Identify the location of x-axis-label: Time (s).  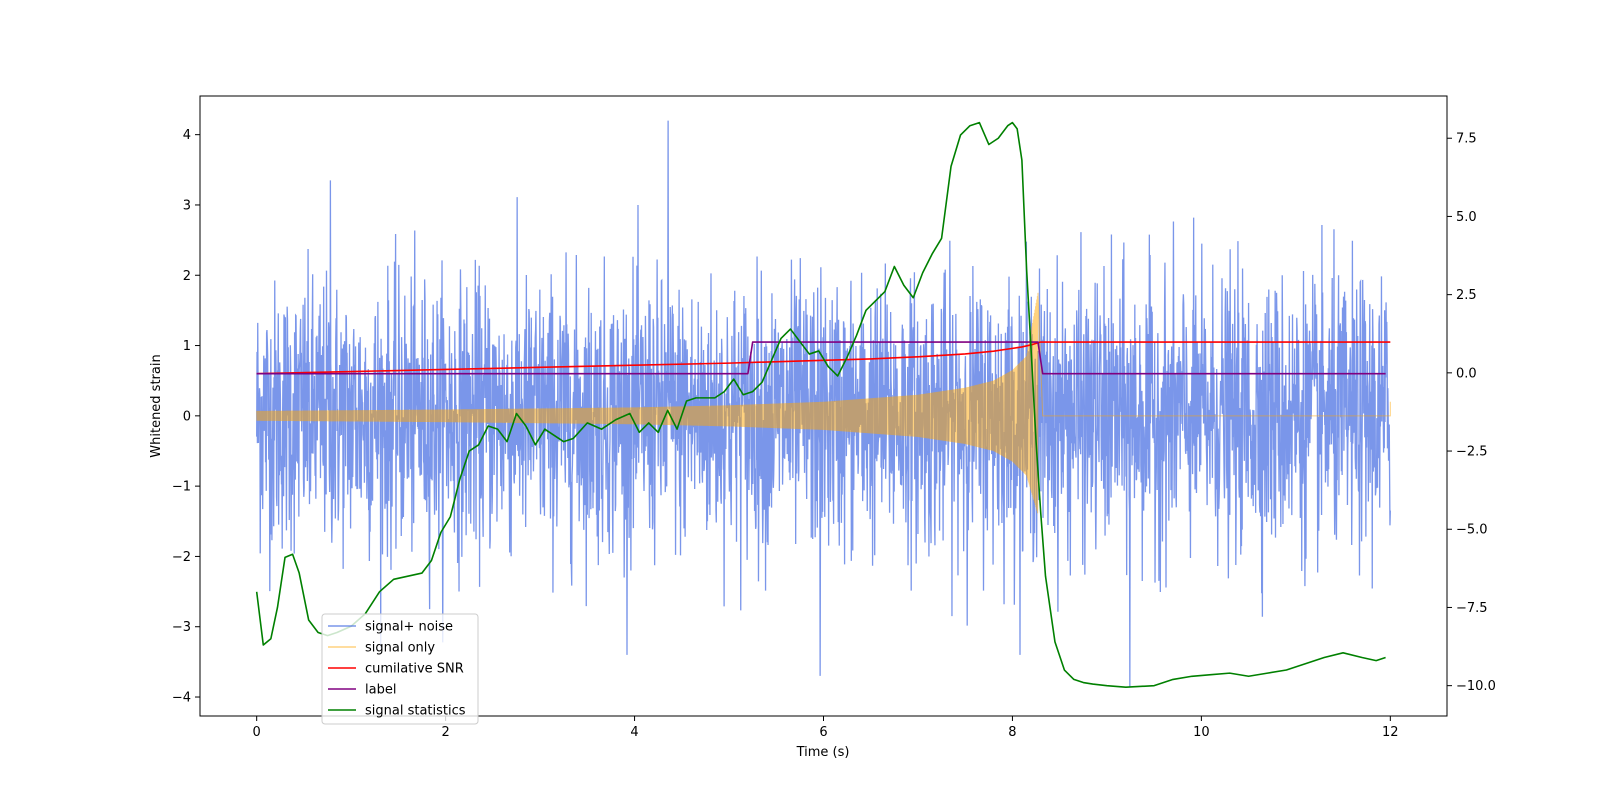
(823, 752).